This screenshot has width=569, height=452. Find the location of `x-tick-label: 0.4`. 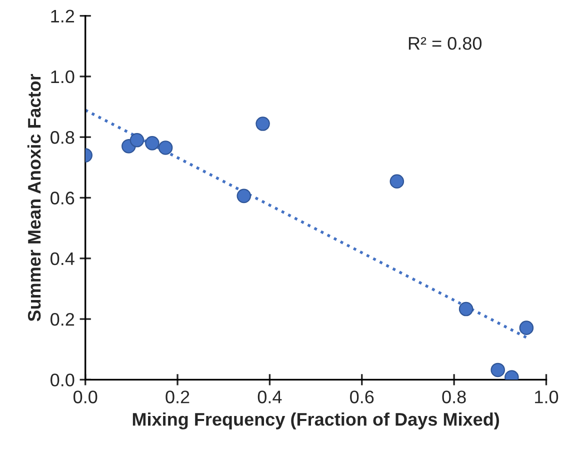

x-tick-label: 0.4 is located at coordinates (270, 397).